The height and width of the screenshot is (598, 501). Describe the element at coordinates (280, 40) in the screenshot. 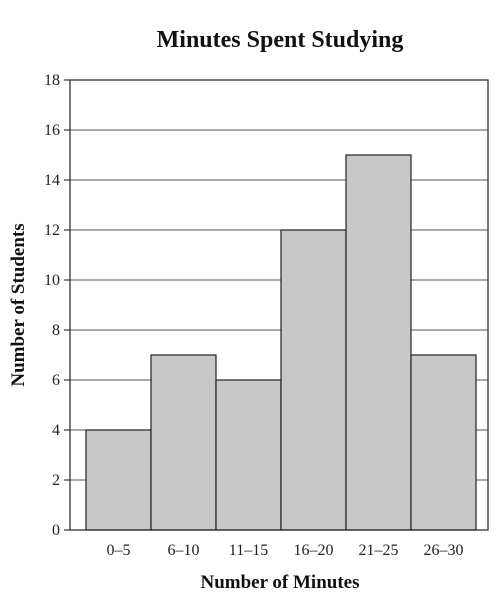

I see `chart-title: Minutes Spent Studying` at that location.